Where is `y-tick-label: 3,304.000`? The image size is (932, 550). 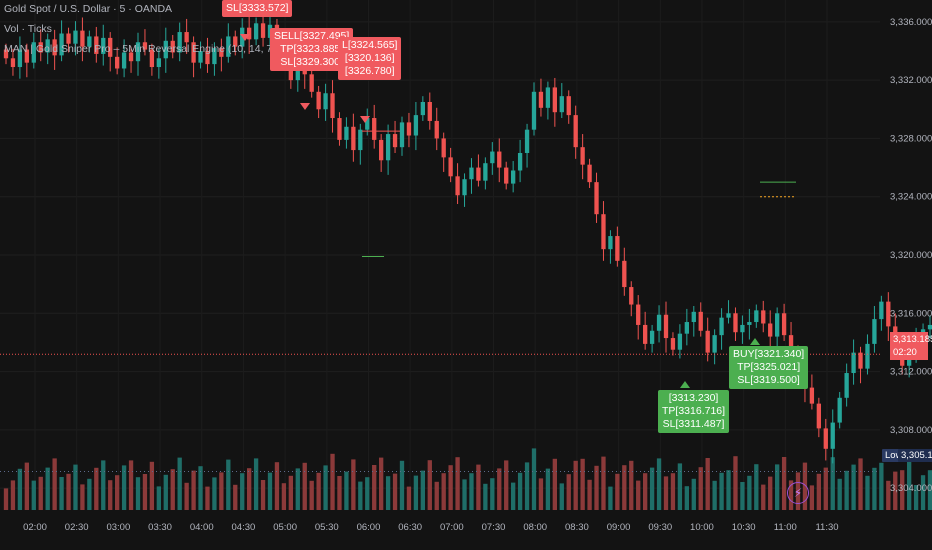 y-tick-label: 3,304.000 is located at coordinates (911, 488).